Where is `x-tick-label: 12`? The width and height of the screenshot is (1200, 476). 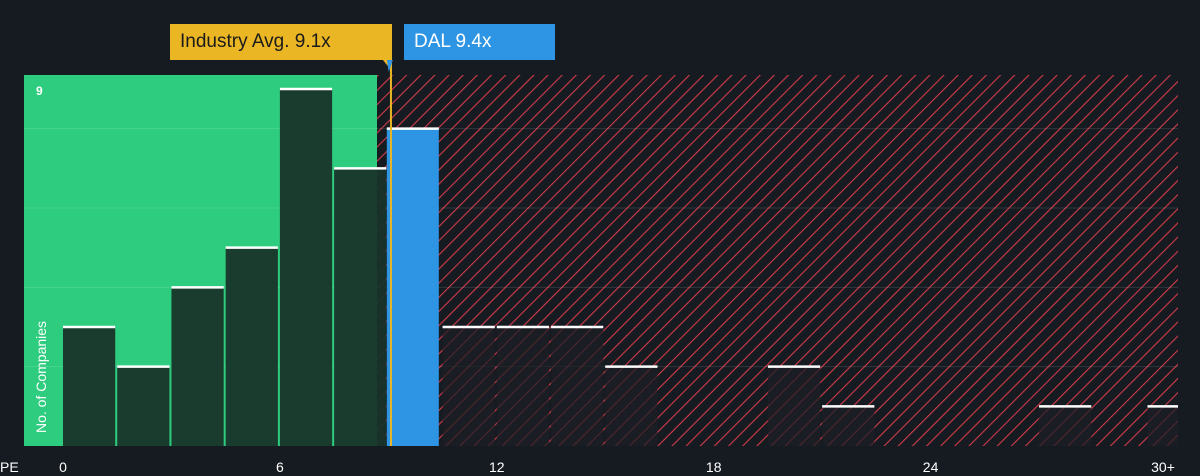 x-tick-label: 12 is located at coordinates (497, 467).